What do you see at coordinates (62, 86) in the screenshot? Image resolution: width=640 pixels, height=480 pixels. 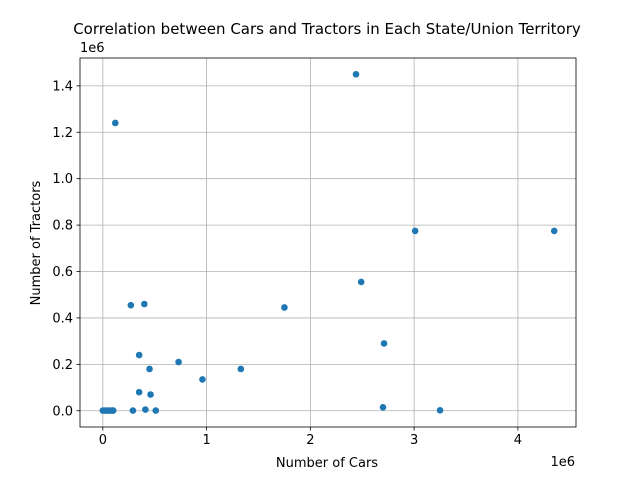 I see `y-tick-label: 1.4` at bounding box center [62, 86].